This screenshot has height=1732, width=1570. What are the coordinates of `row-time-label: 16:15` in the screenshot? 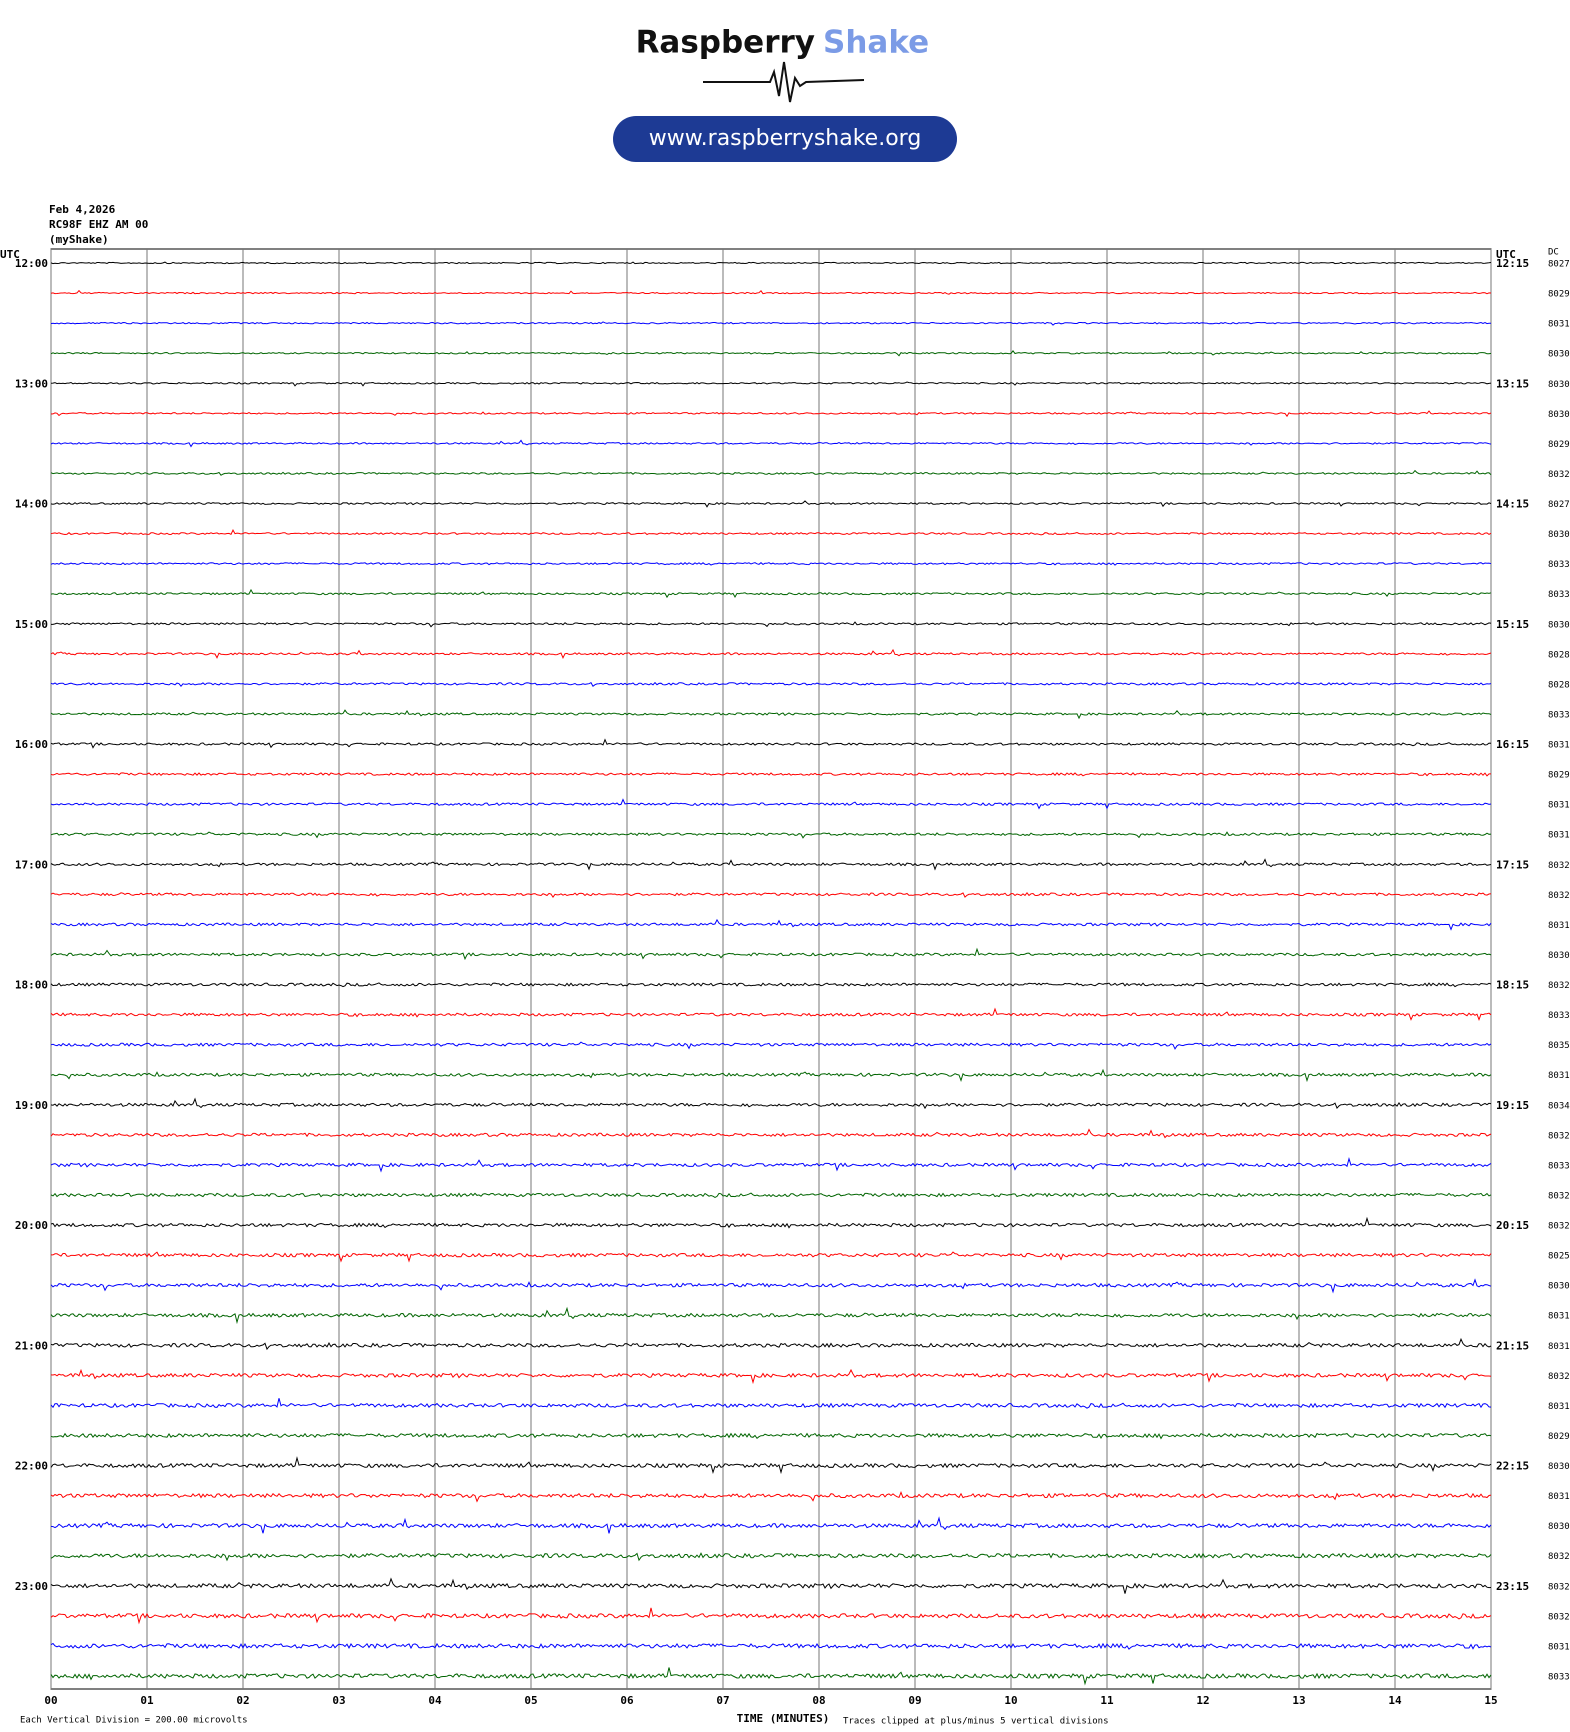 It's located at (1512, 744).